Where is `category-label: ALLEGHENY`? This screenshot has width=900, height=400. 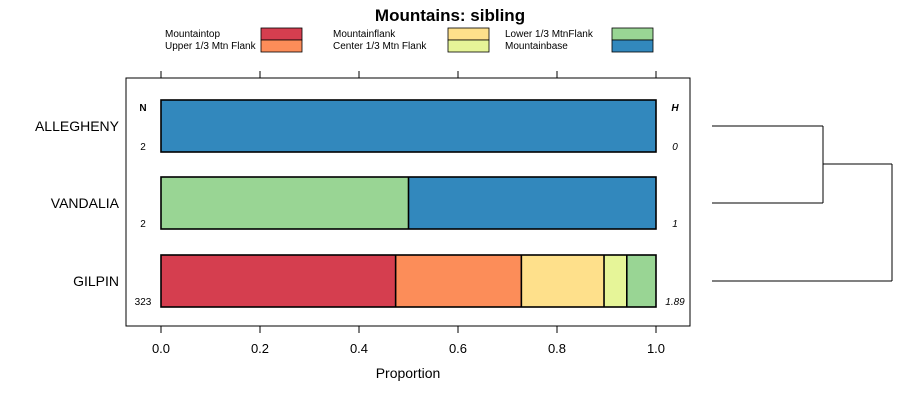
category-label: ALLEGHENY is located at coordinates (77, 126).